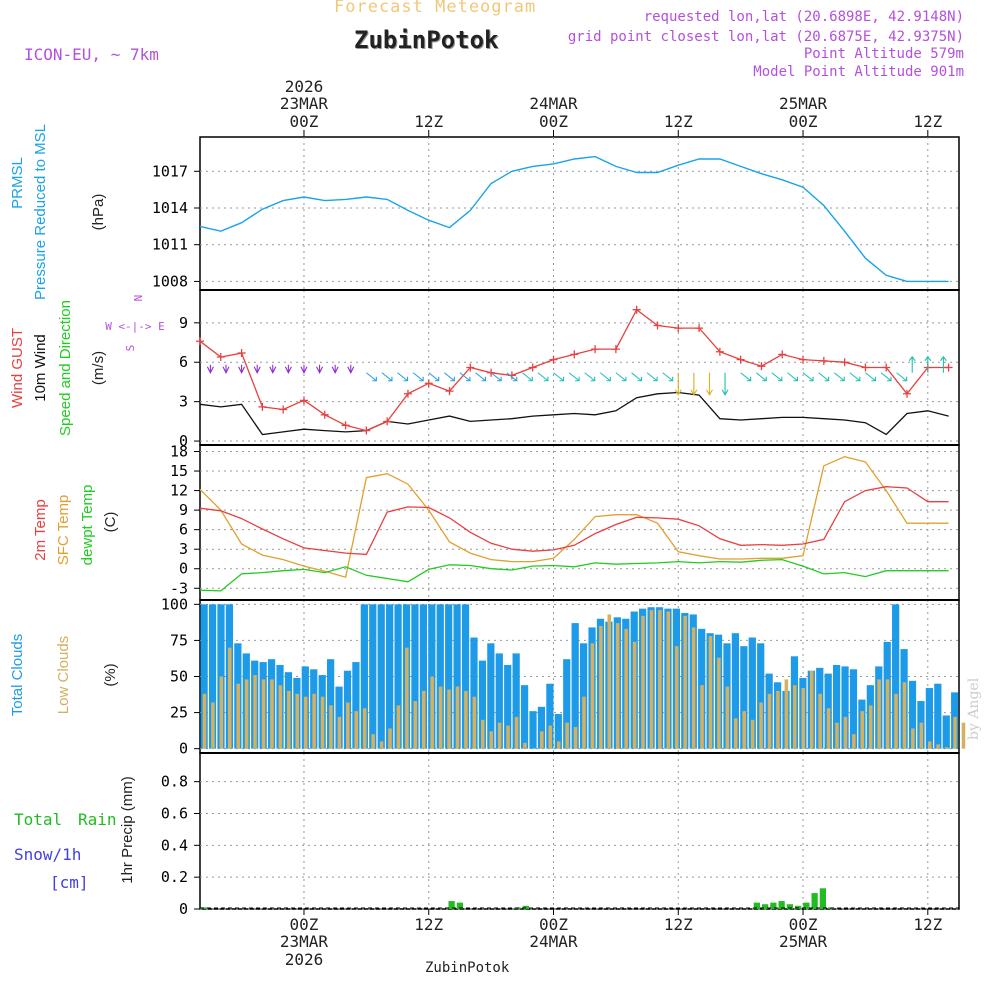  What do you see at coordinates (40, 368) in the screenshot?
I see `wind-label: 10m Wind` at bounding box center [40, 368].